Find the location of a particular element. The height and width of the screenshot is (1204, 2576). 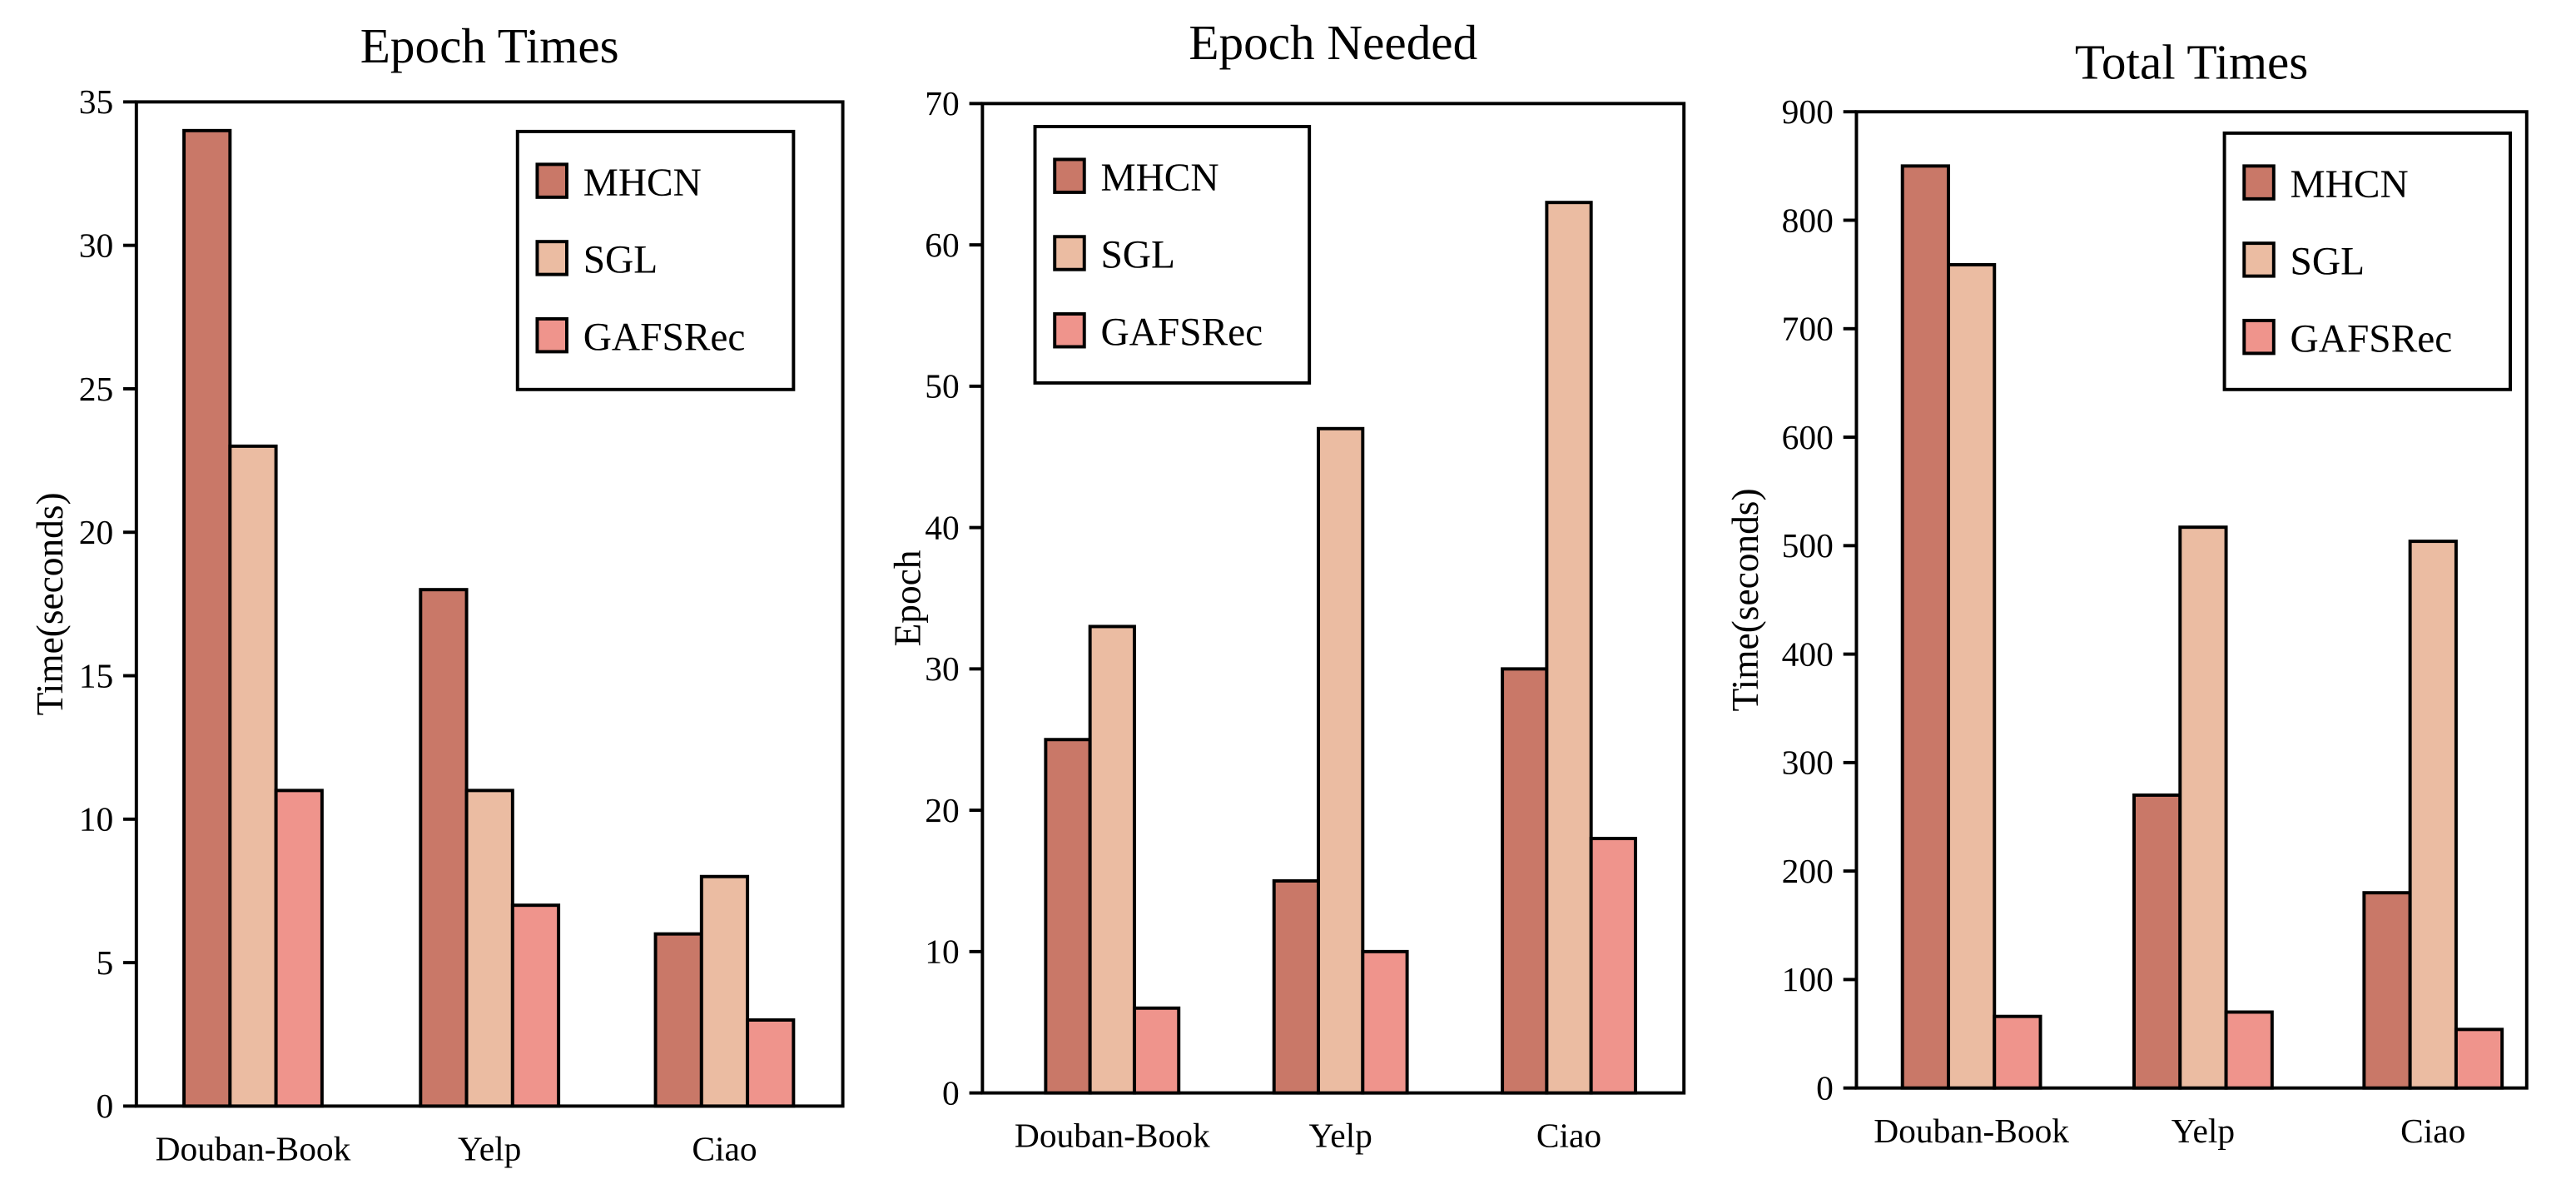

y-tick-label: 5 is located at coordinates (104, 962).